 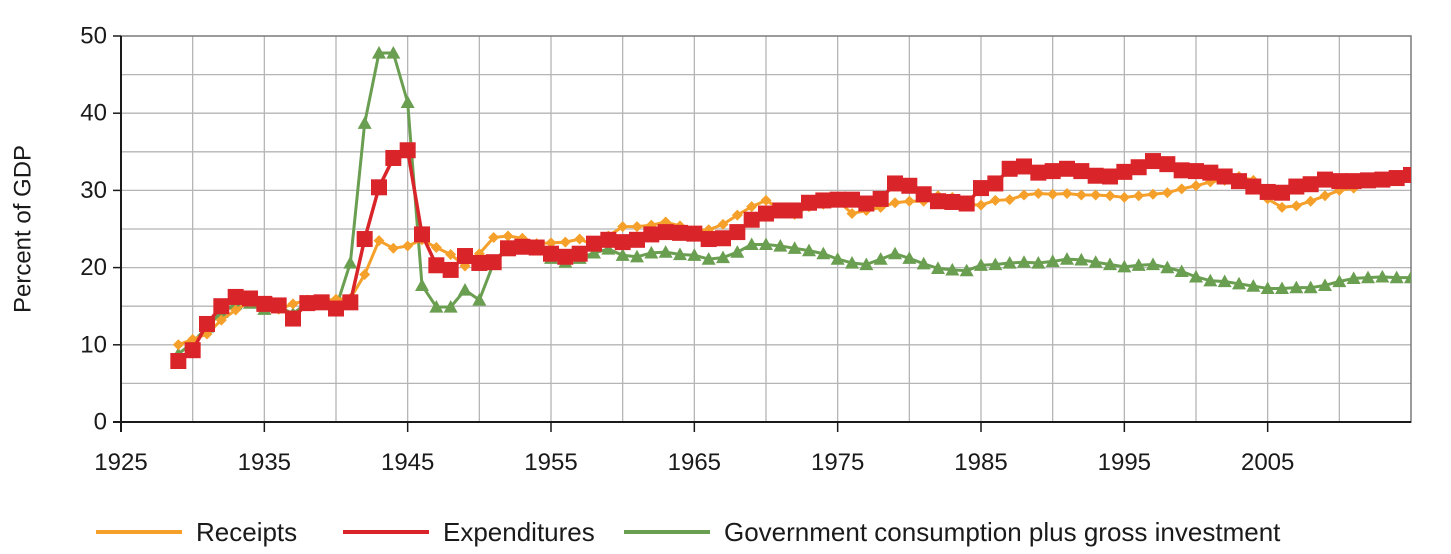 I want to click on x-axis-tick-labels: 1925 1935 1945 1955 1965 1975 1985 1995 2005, so click(x=694, y=462).